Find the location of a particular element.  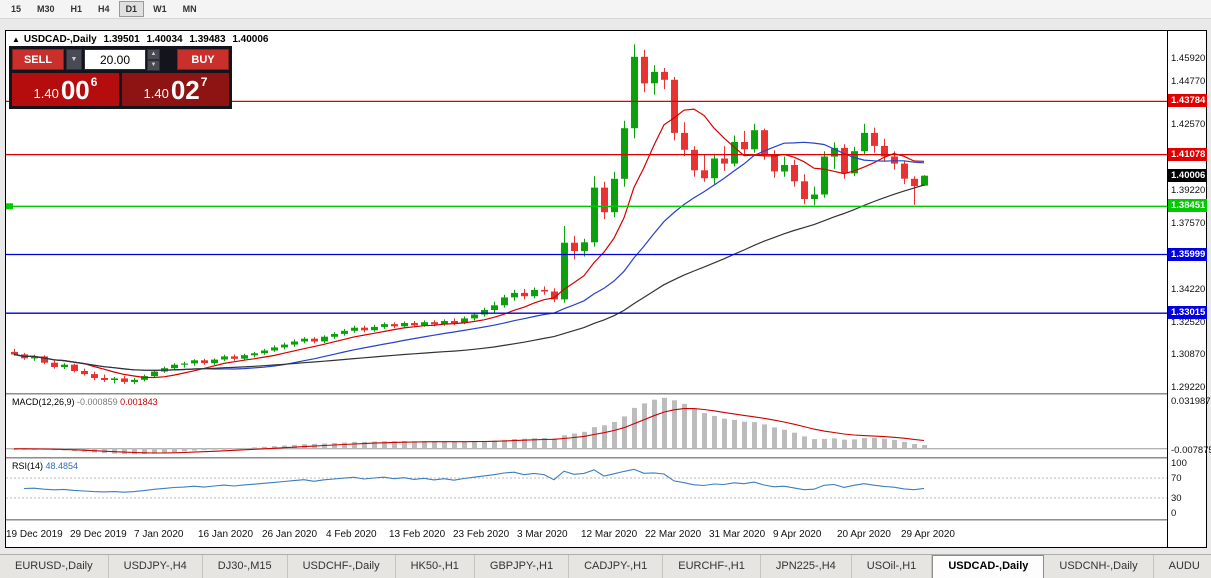

ohlc-close: 1.40006 is located at coordinates (250, 39).